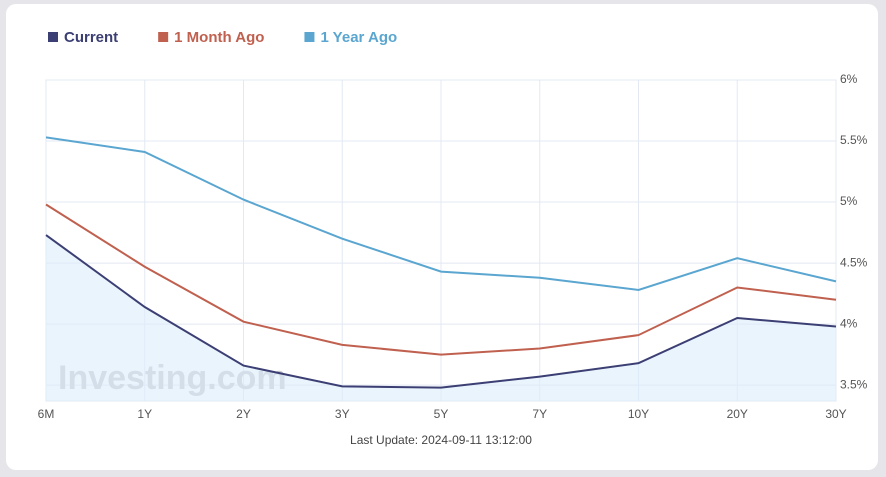 The image size is (886, 477). Describe the element at coordinates (46, 414) in the screenshot. I see `x-tick-label: 6M` at that location.